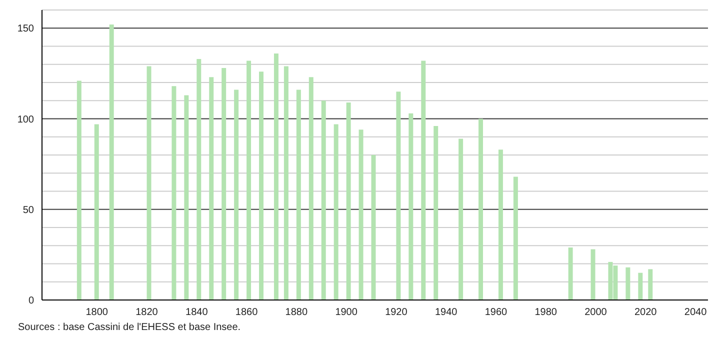  Describe the element at coordinates (496, 312) in the screenshot. I see `x-tick-label: 1960` at that location.